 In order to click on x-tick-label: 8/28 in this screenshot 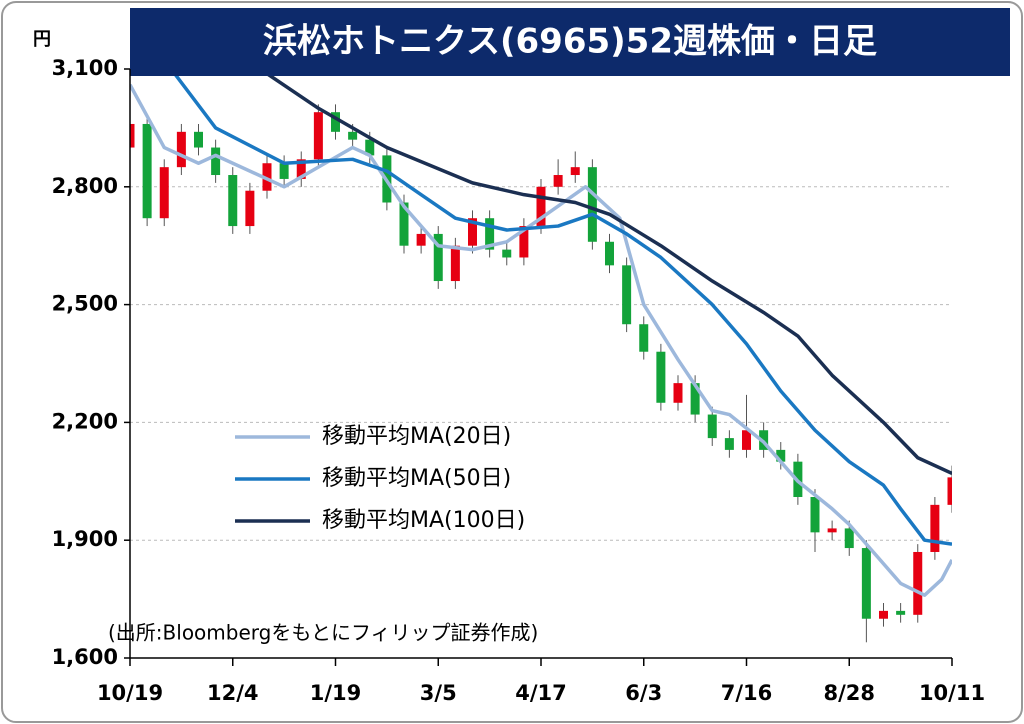, I will do `click(849, 693)`.